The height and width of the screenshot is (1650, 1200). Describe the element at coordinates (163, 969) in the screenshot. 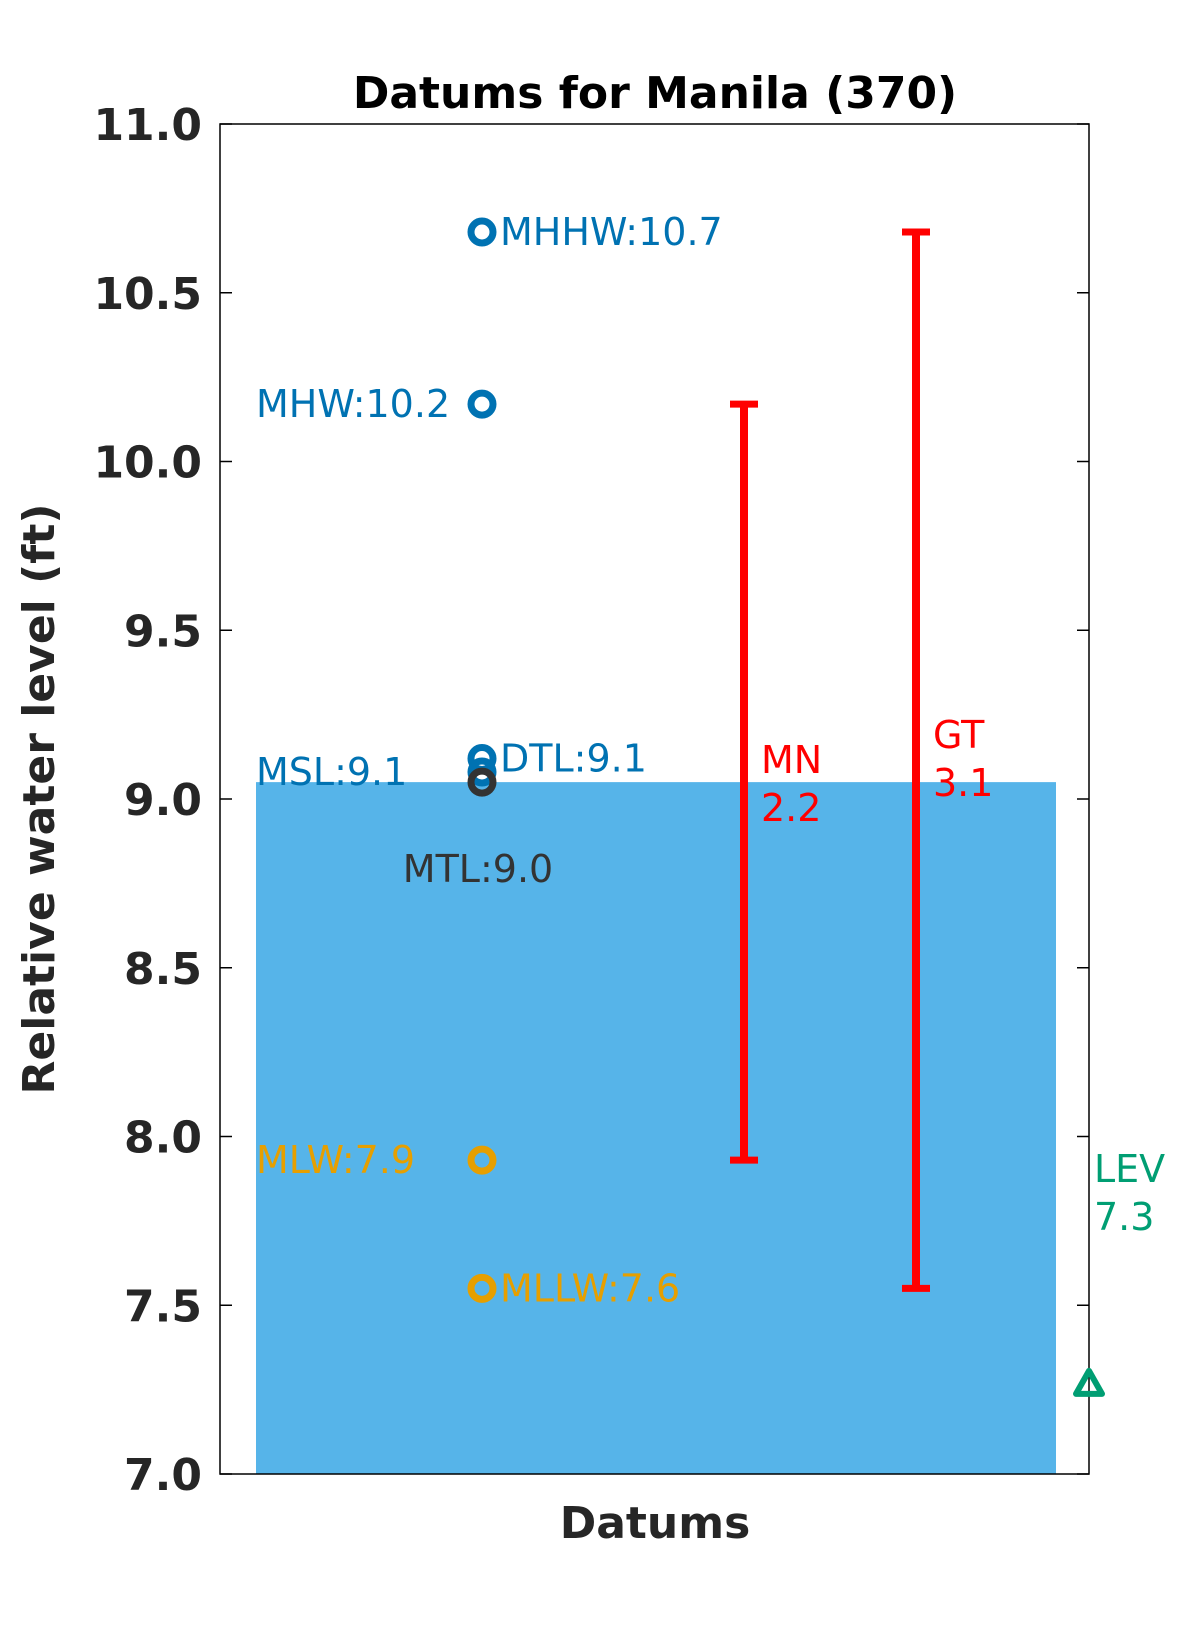

I see `y-tick-label: 8.5` at that location.